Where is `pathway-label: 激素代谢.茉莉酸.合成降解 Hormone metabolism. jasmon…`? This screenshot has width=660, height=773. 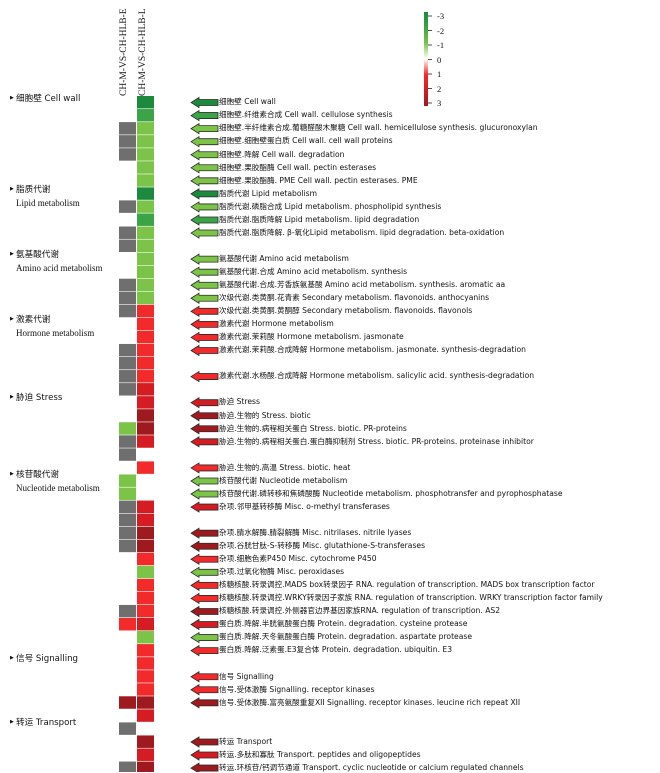
pathway-label: 激素代谢.茉莉酸.合成降解 Hormone metabolism. jasmon… is located at coordinates (372, 350).